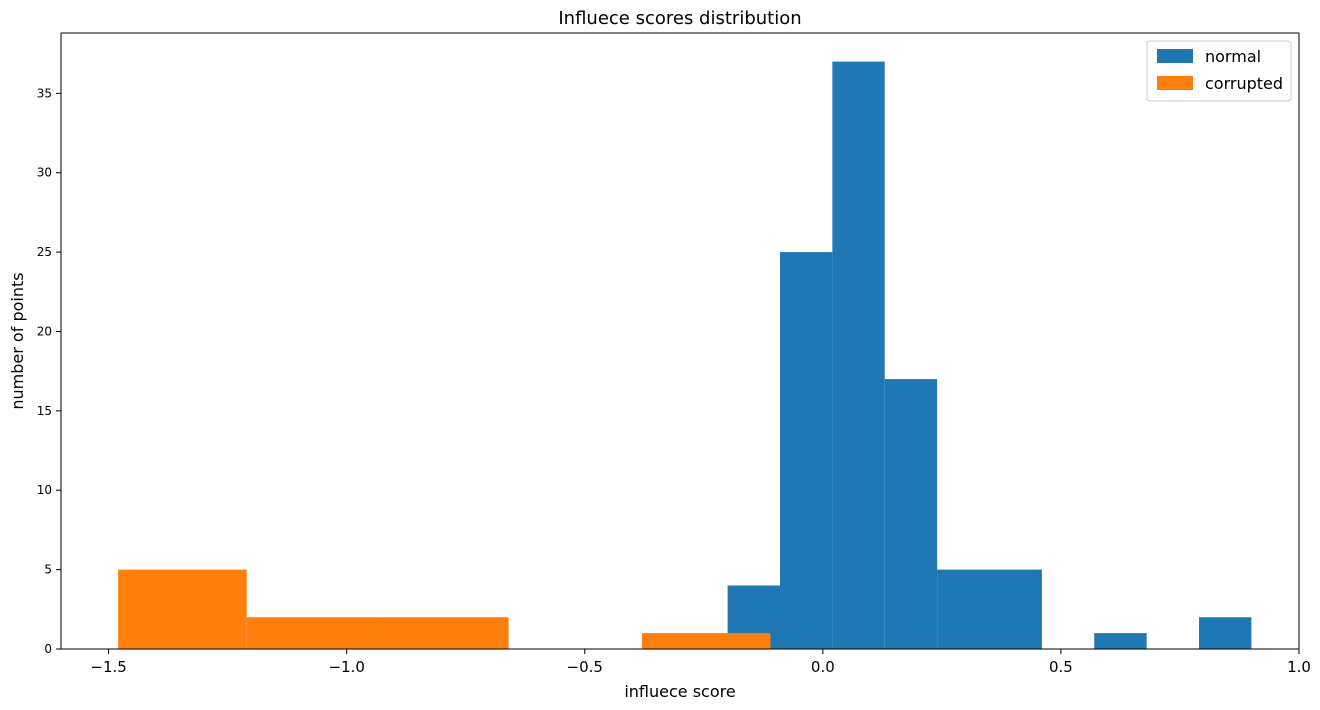 This screenshot has width=1320, height=710. Describe the element at coordinates (1244, 83) in the screenshot. I see `legend-label-corrupted: corrupted` at that location.